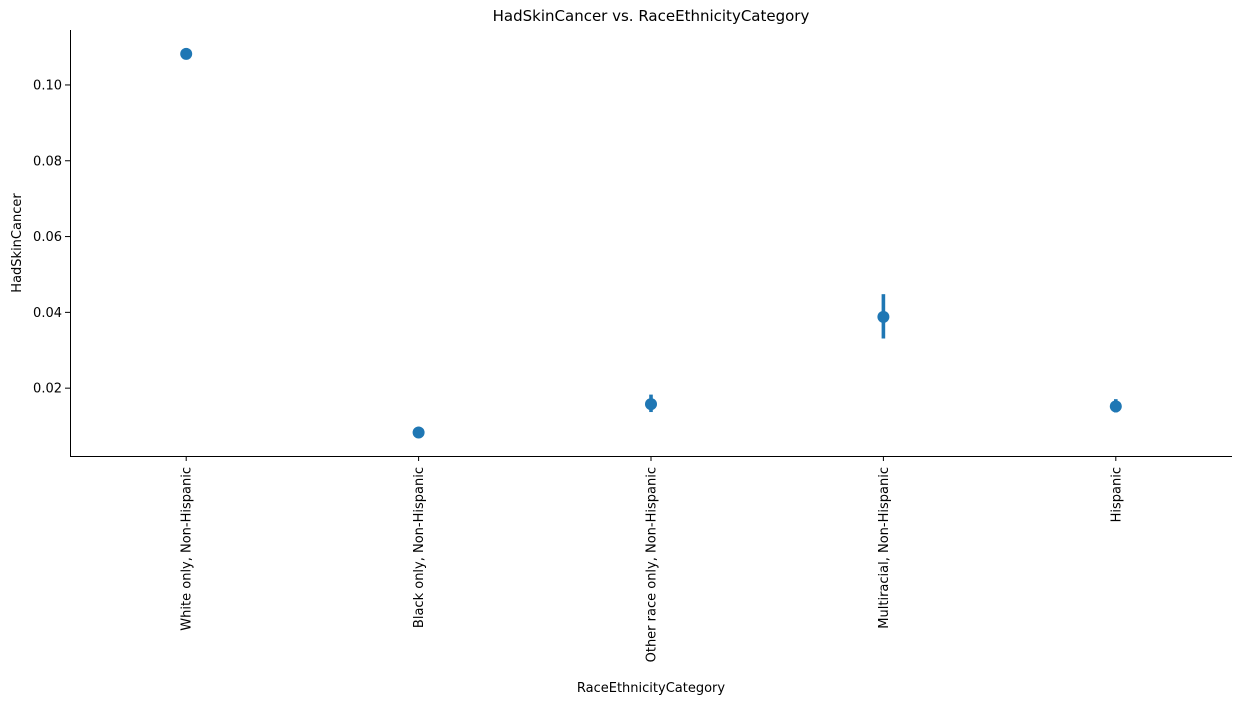  I want to click on y-tick-label: 0.10, so click(47, 85).